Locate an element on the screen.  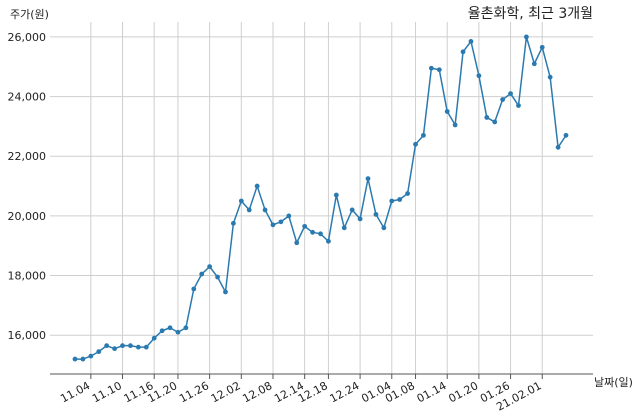
x-tick-label: 01.20 is located at coordinates (463, 392).